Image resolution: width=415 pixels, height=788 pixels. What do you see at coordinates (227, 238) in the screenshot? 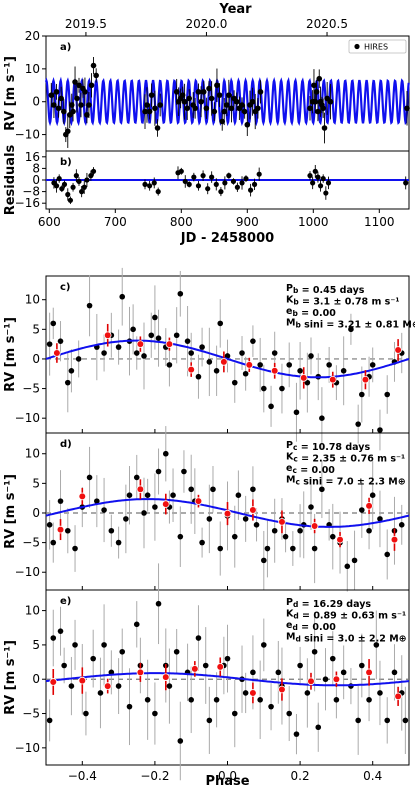
I see `x-axis-label: JD - 2458000` at bounding box center [227, 238].